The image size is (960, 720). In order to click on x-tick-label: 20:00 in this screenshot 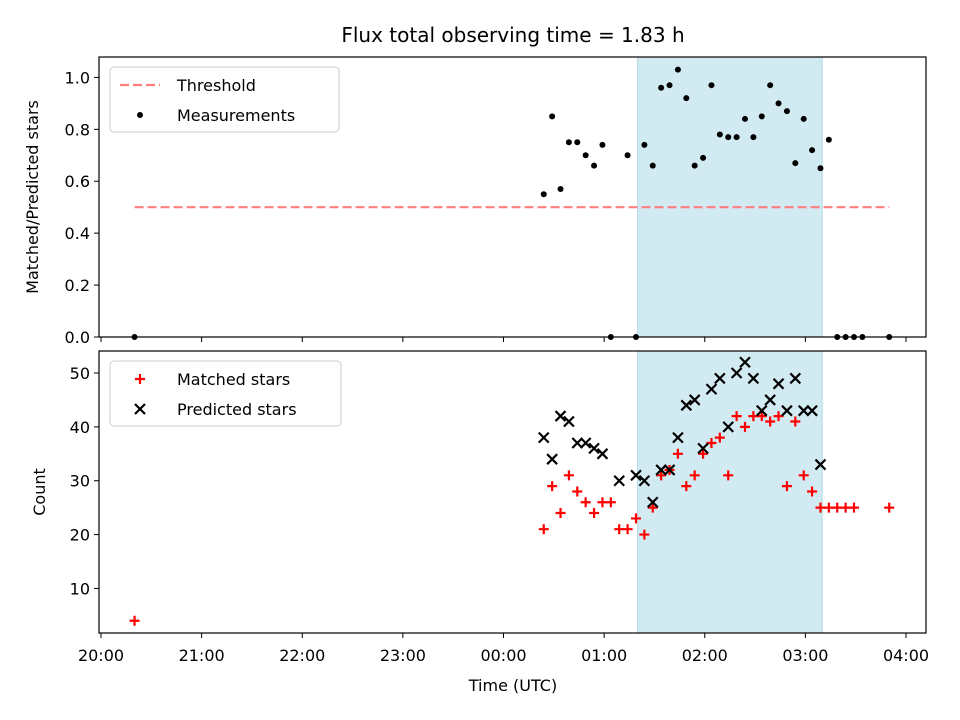, I will do `click(101, 655)`.